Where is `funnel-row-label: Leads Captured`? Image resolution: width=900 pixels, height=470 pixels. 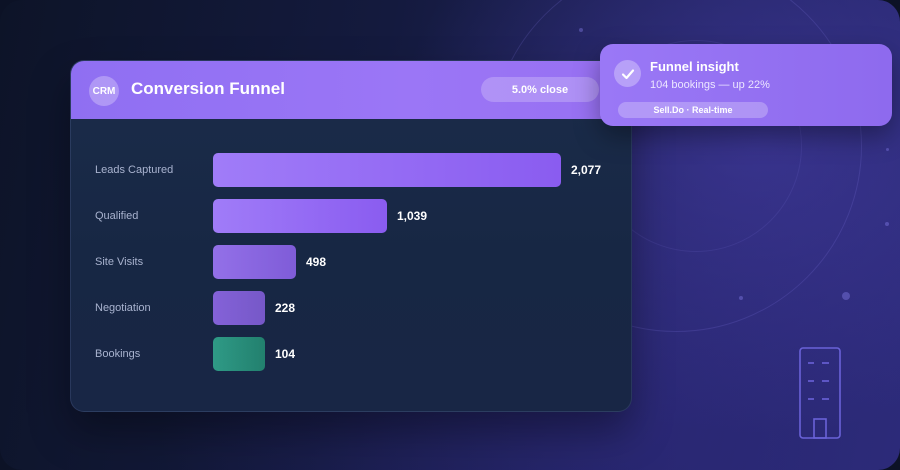
funnel-row-label: Leads Captured is located at coordinates (134, 170).